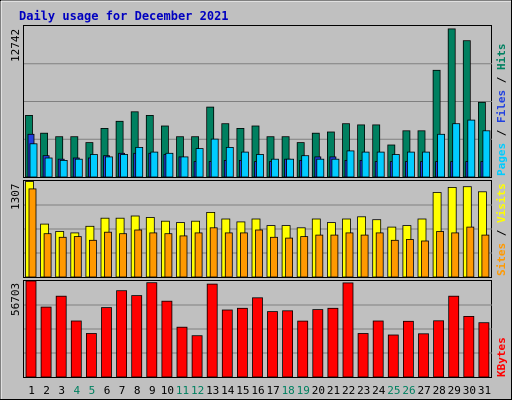 Image resolution: width=512 pixels, height=405 pixels. I want to click on x-tick-label-day-17: 17, so click(272, 390).